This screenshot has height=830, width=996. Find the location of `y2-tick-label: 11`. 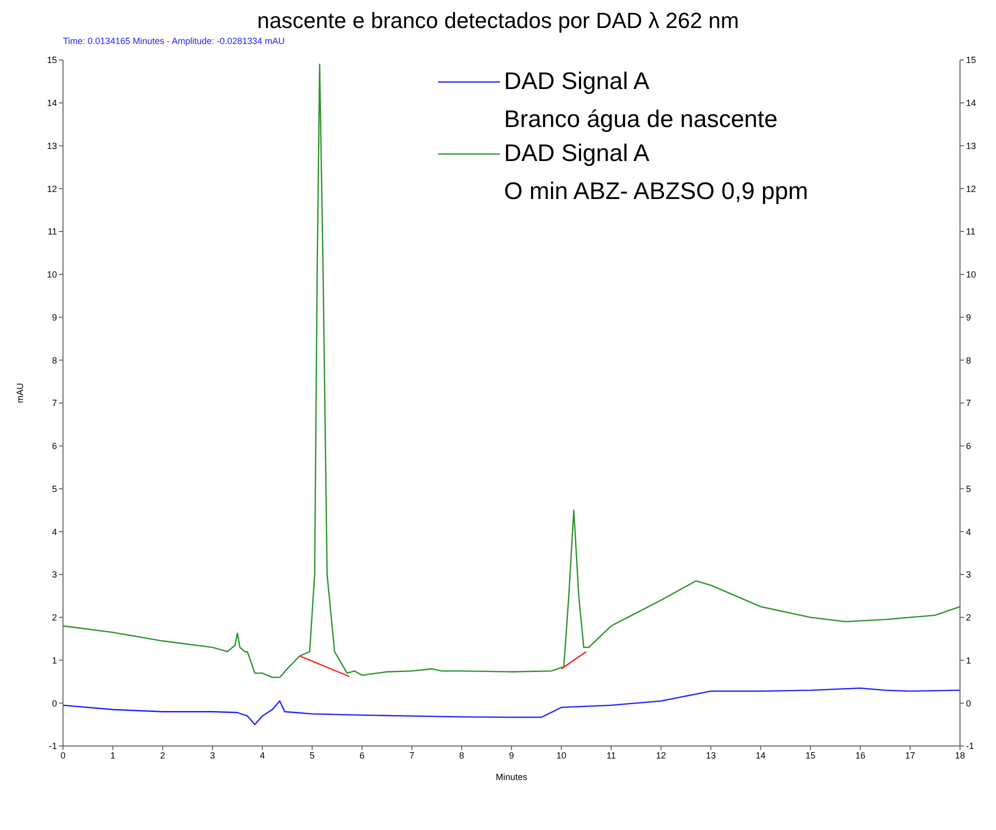

y2-tick-label: 11 is located at coordinates (971, 231).